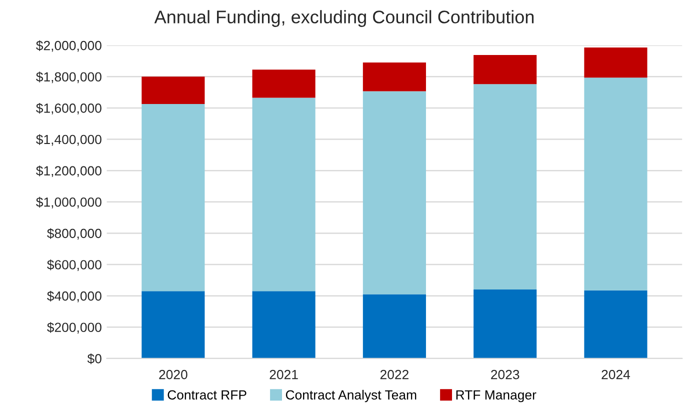 The width and height of the screenshot is (689, 412). I want to click on y-tick-label: $1,800,000, so click(69, 78).